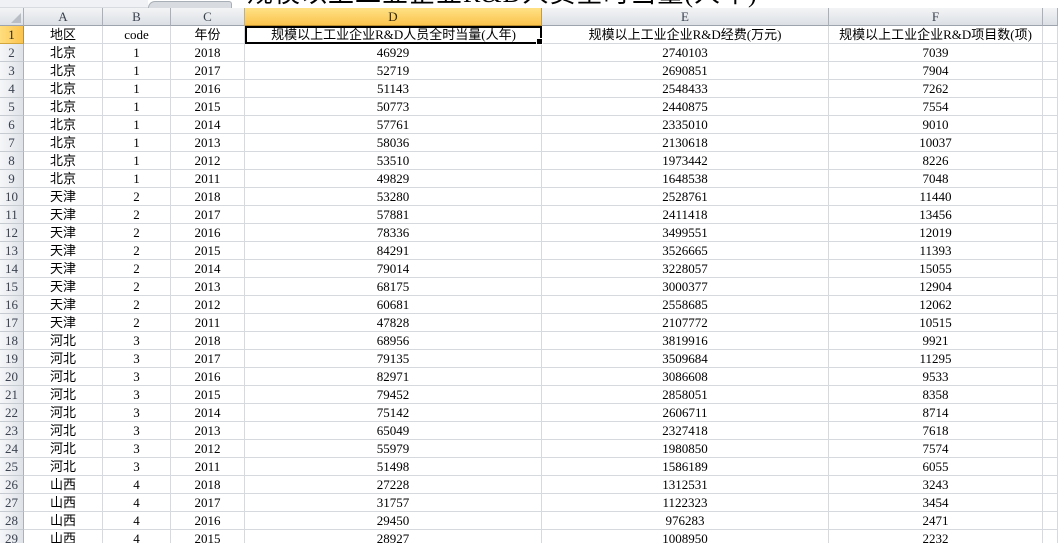 The image size is (1058, 543). I want to click on cell-D13: 84291, so click(393, 251).